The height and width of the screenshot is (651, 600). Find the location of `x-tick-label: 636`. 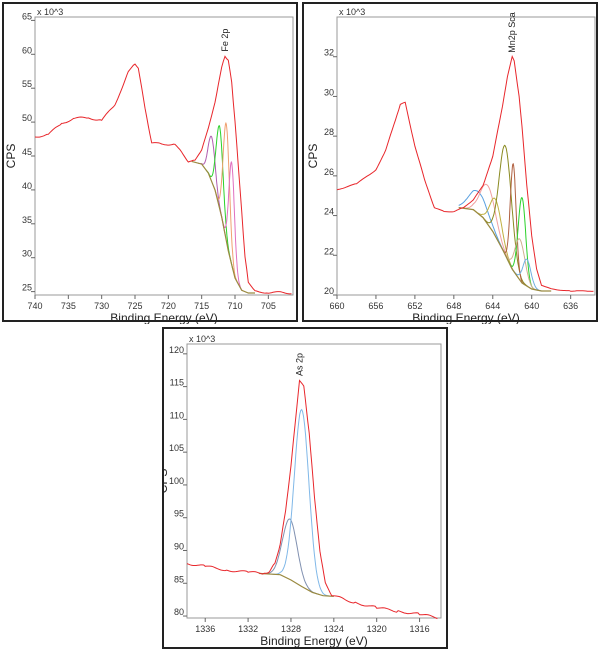

x-tick-label: 636 is located at coordinates (570, 306).